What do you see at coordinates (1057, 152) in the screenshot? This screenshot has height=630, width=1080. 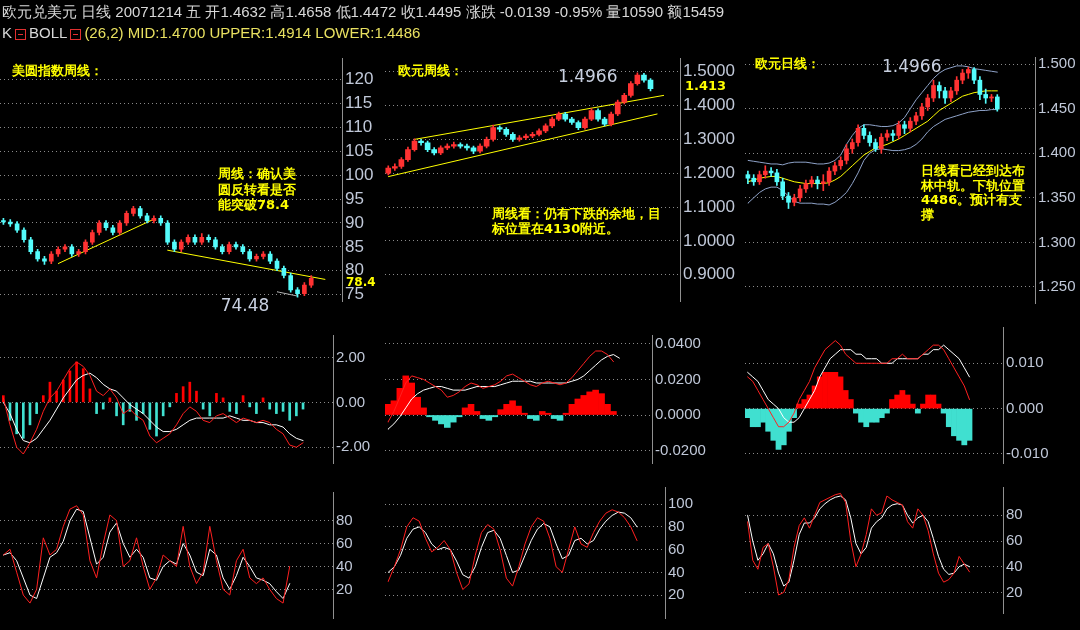 I see `y-tick-label: 1.400` at bounding box center [1057, 152].